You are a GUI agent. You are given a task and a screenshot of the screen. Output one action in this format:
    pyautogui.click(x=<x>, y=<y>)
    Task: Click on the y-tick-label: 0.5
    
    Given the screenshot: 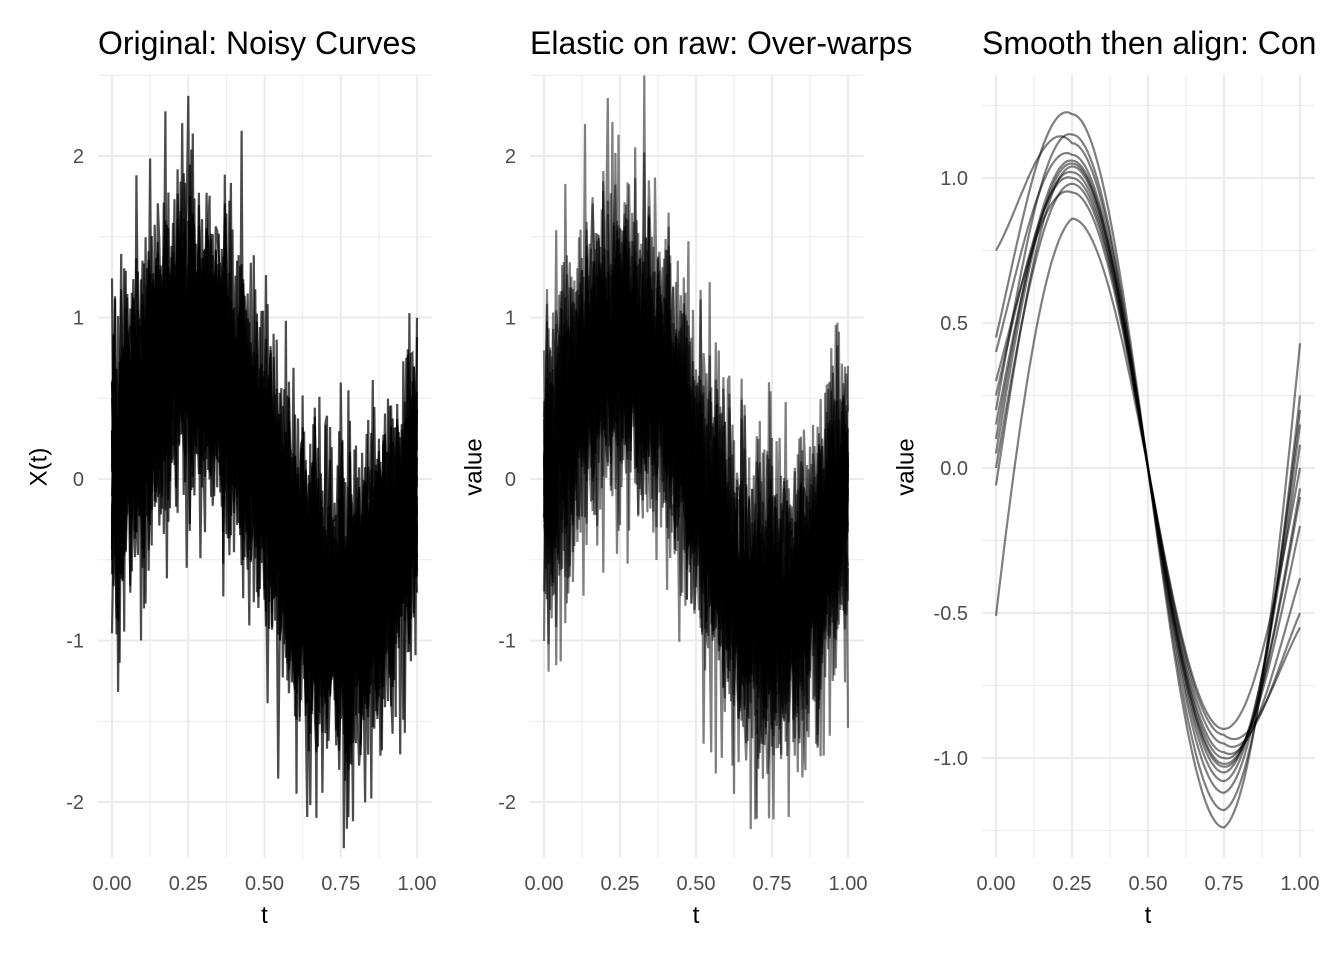 What is the action you would take?
    pyautogui.click(x=954, y=324)
    